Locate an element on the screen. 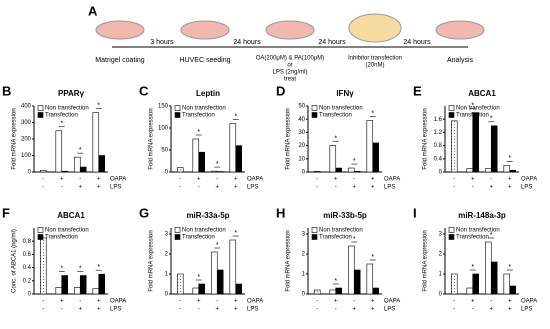  panel-letter: A is located at coordinates (93, 10).